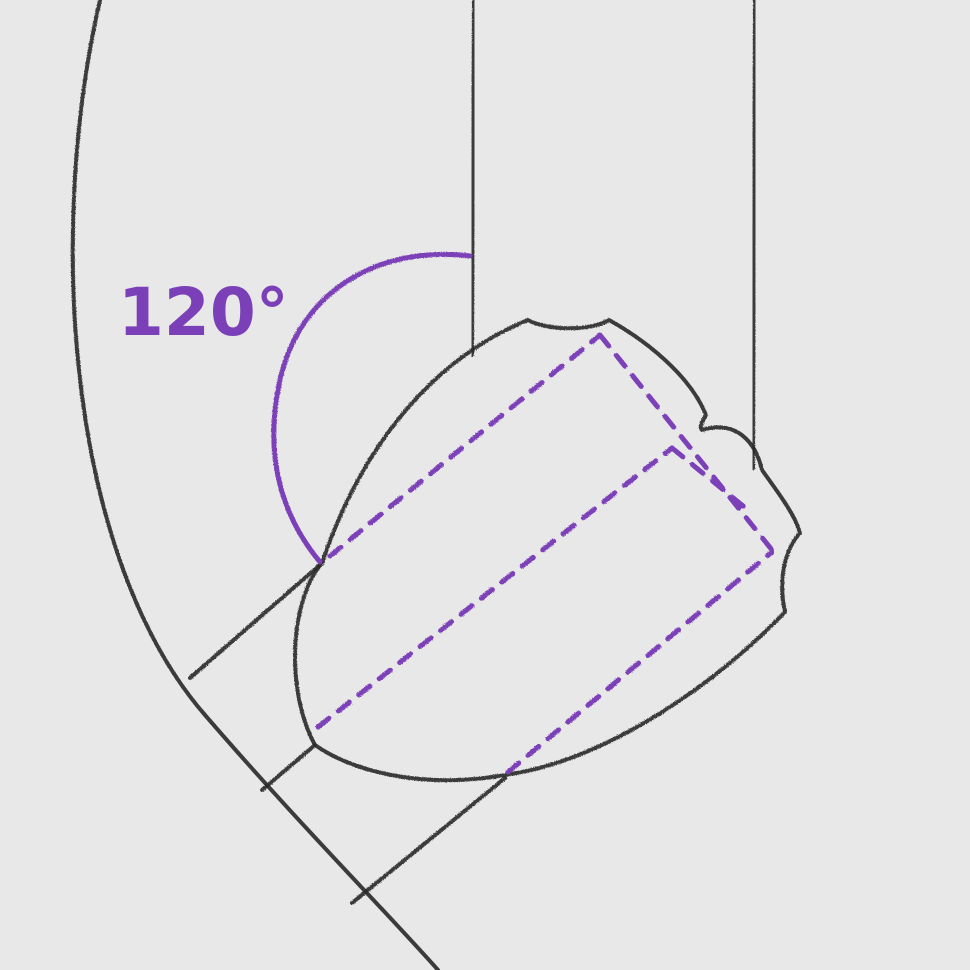 The height and width of the screenshot is (970, 970). What do you see at coordinates (256, 620) in the screenshot?
I see `forearm-upper-line` at bounding box center [256, 620].